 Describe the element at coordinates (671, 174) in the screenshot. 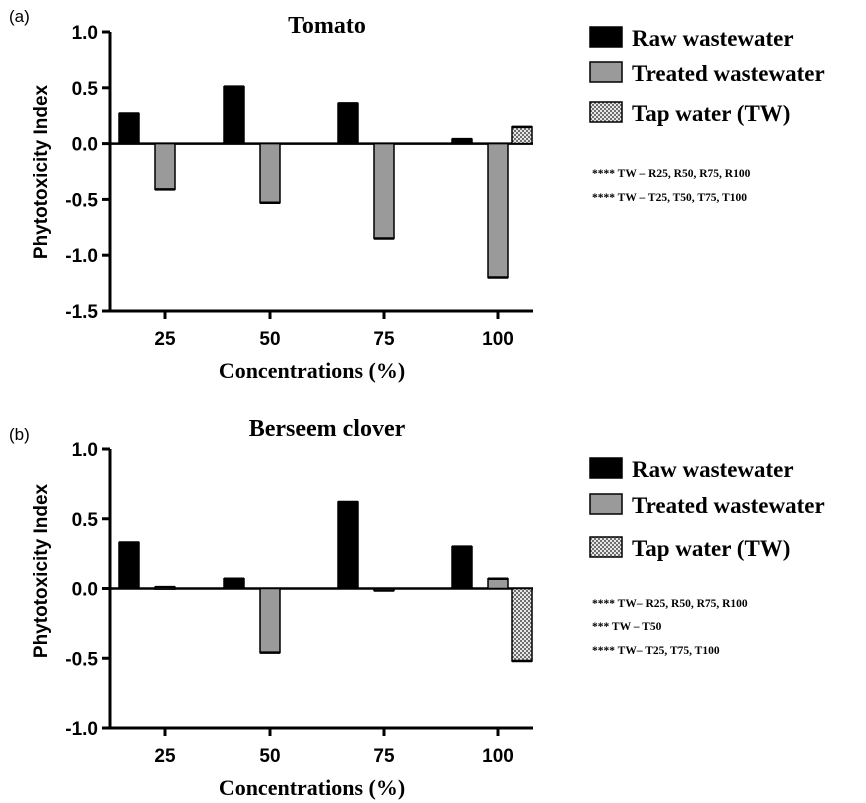

I see `significance-note: **** TW – R25, R50, R75, R100` at that location.